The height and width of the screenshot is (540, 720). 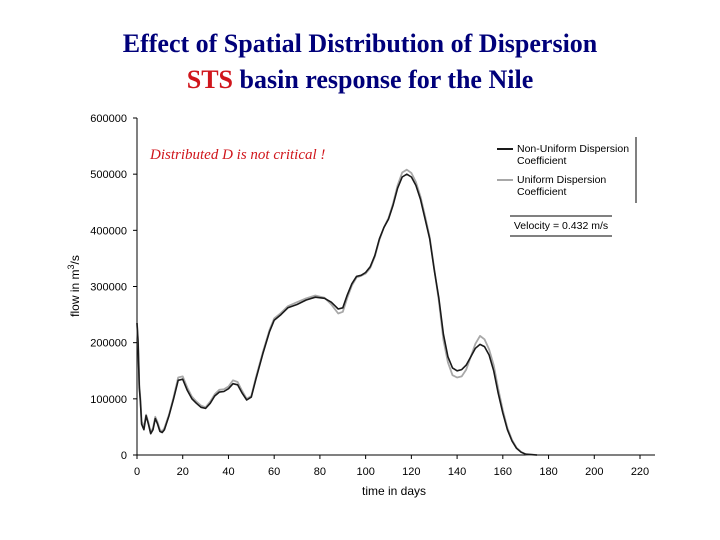 What do you see at coordinates (108, 400) in the screenshot?
I see `y-tick-label: 100000` at bounding box center [108, 400].